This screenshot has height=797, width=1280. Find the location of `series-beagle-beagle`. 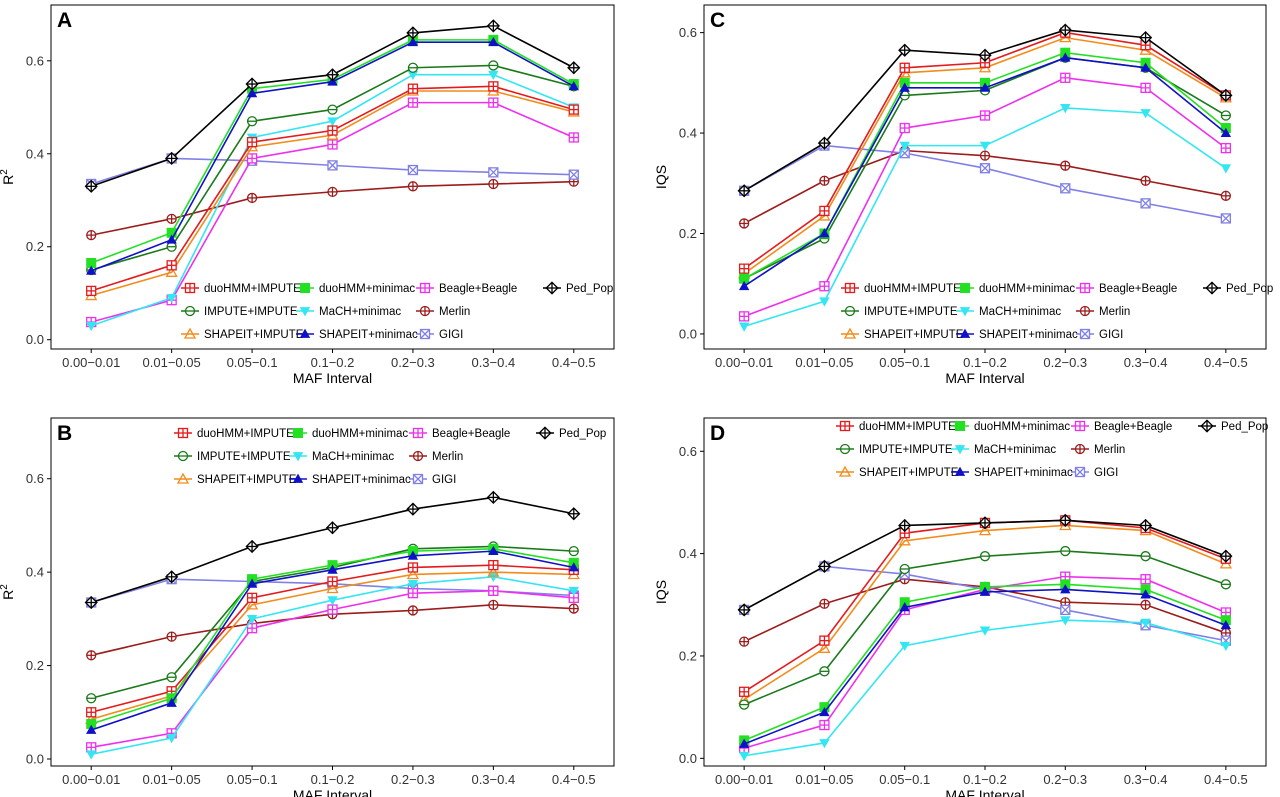

series-beagle-beagle is located at coordinates (985, 197).